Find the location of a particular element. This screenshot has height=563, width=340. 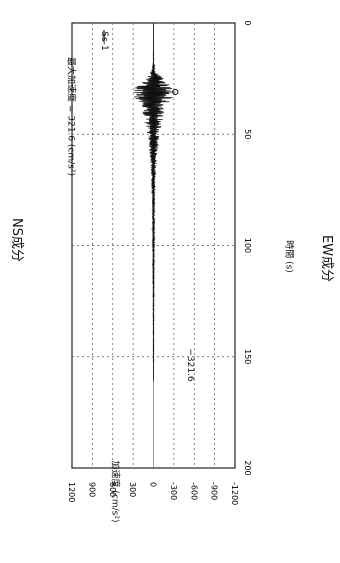

y-tick-label: -1200 is located at coordinates (234, 493).